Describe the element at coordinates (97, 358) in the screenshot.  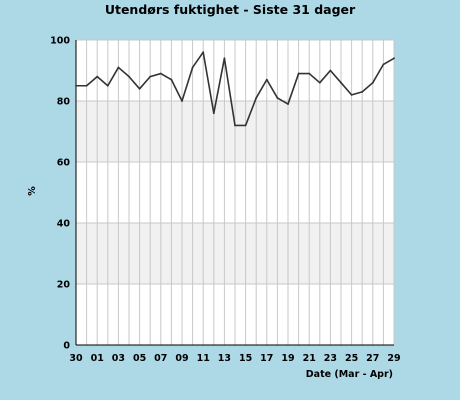
I see `x-tick-label: 01` at that location.